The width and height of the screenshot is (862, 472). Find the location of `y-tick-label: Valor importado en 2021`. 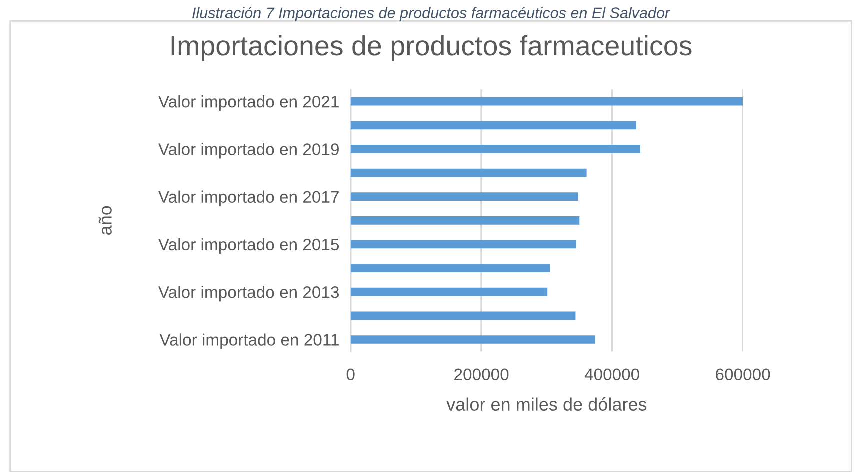

y-tick-label: Valor importado en 2021 is located at coordinates (248, 104).